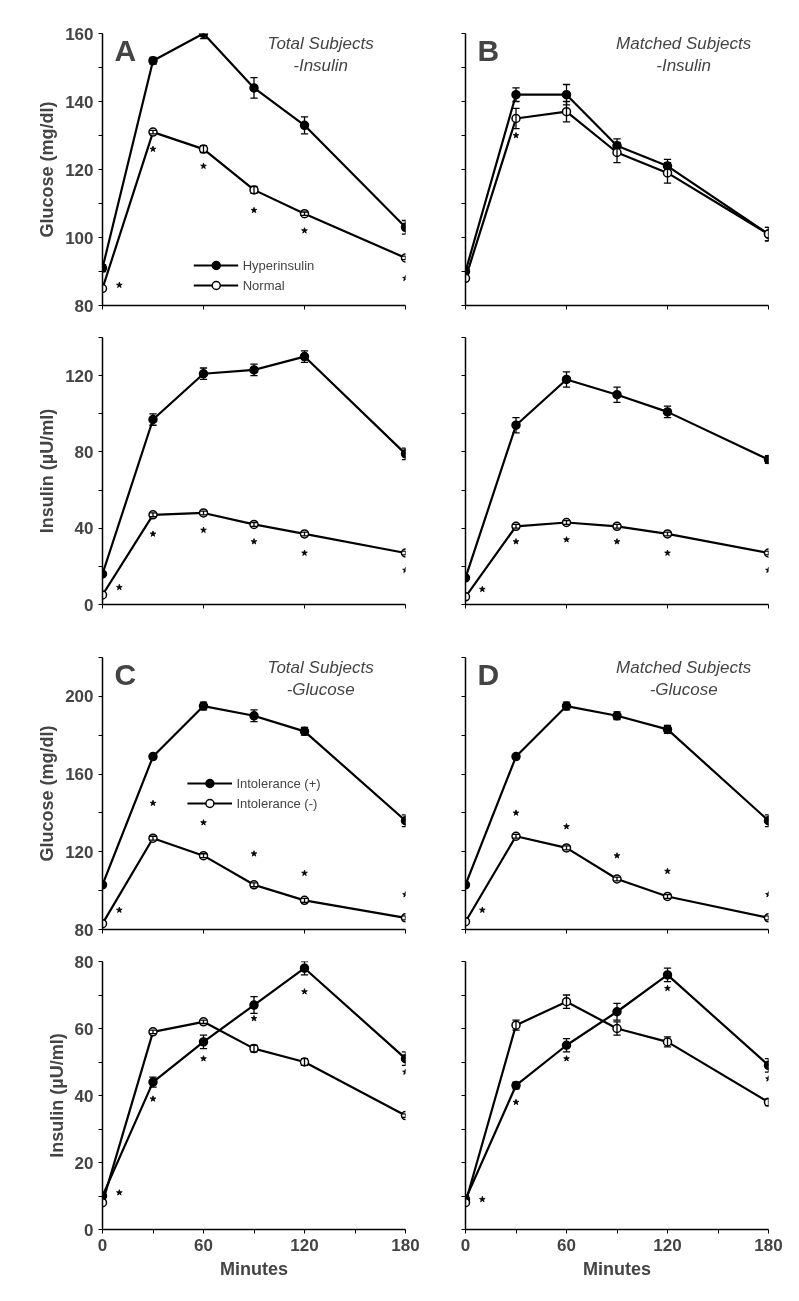 The height and width of the screenshot is (1301, 799). What do you see at coordinates (277, 803) in the screenshot?
I see `legend-label: Intolerance (-)` at bounding box center [277, 803].